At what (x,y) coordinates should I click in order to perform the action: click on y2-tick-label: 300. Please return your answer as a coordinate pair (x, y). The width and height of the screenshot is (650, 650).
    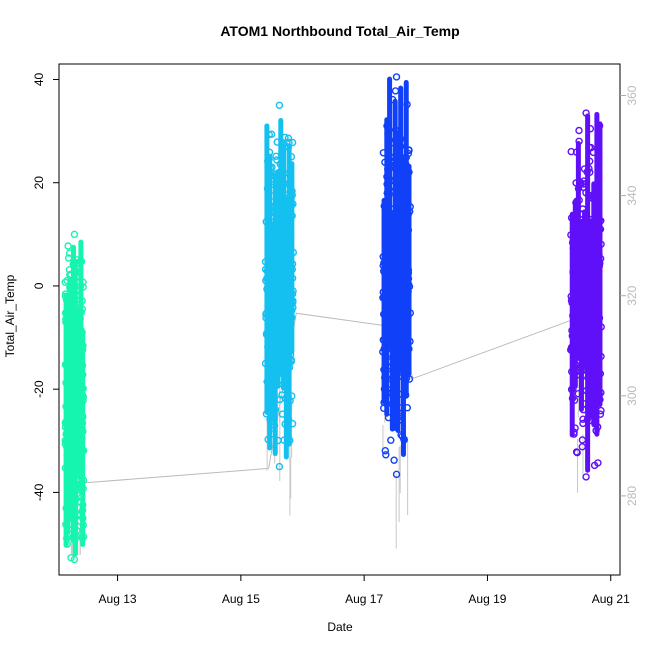
    Looking at the image, I should click on (632, 395).